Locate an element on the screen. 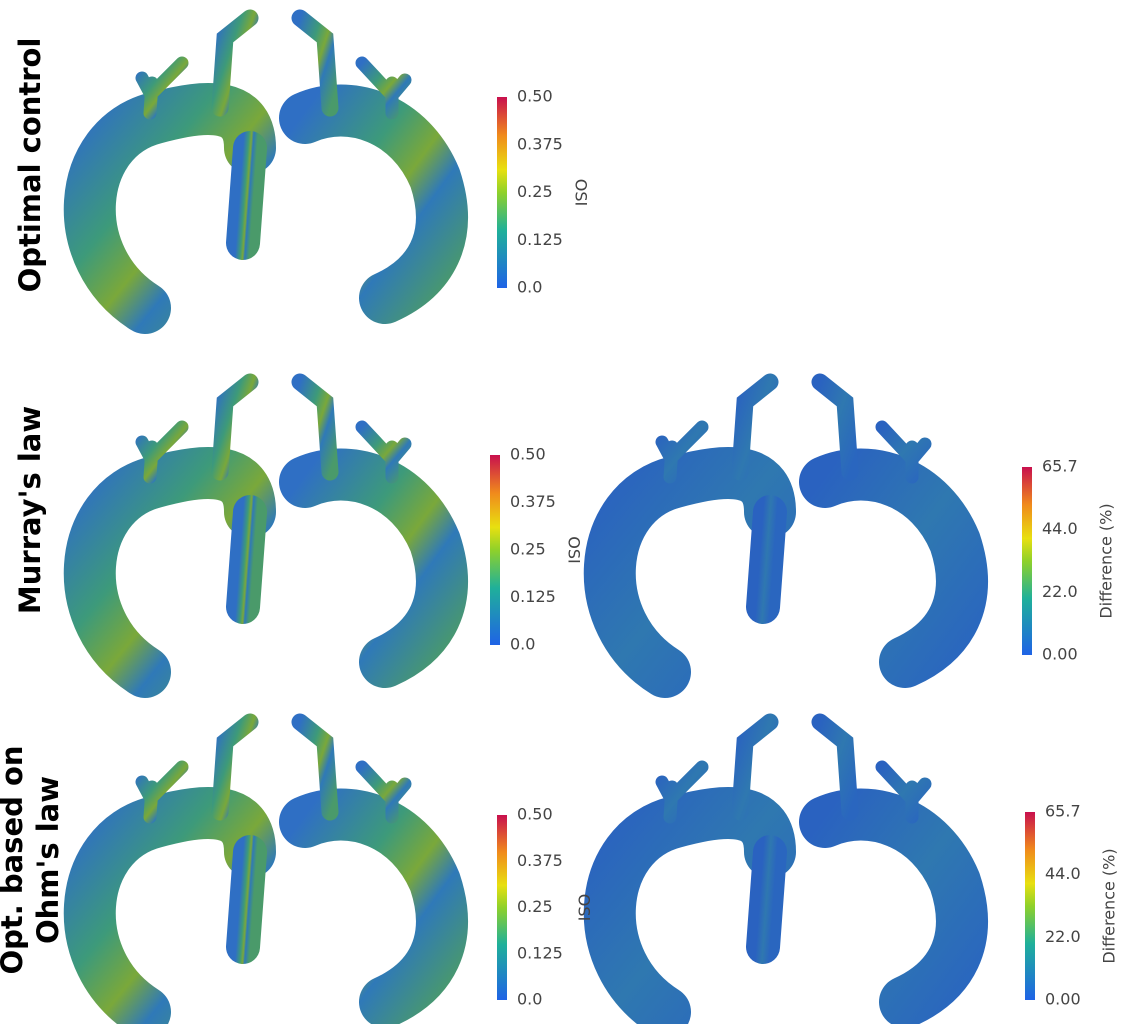 The width and height of the screenshot is (1128, 1024). row-label: Opt. based on is located at coordinates (14, 859).